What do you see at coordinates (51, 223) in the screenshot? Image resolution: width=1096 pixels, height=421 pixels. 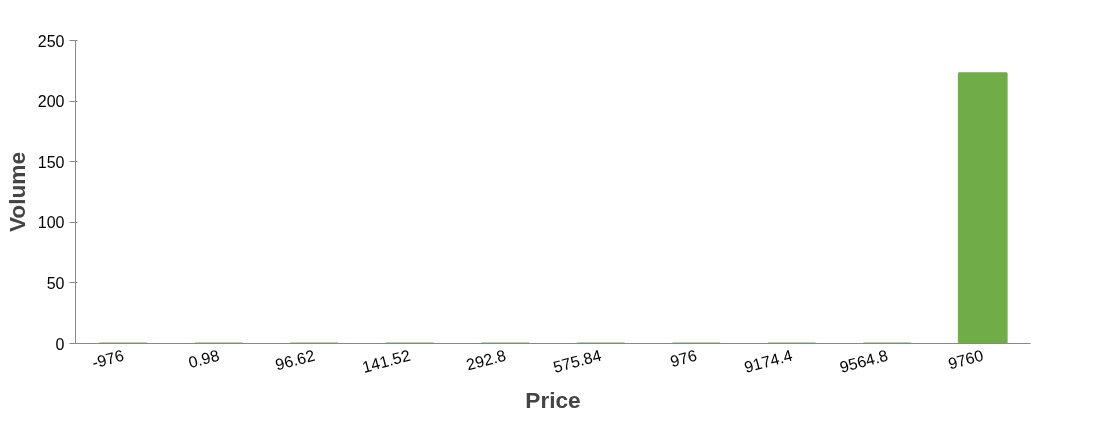 I see `y-tick-label: 100` at bounding box center [51, 223].